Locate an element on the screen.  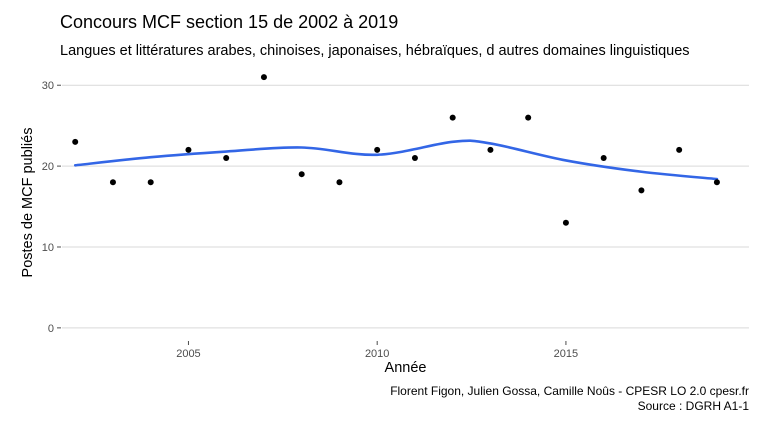
chart-title: Concours MCF section 15 de 2002 à 2019 is located at coordinates (229, 22).